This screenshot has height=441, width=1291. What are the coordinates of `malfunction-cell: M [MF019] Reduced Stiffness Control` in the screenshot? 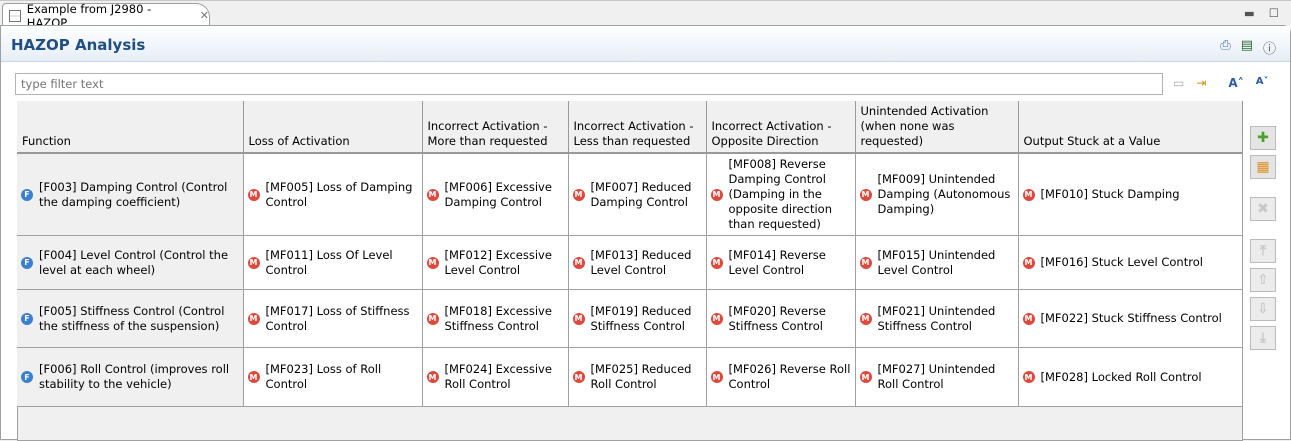 It's located at (637, 318).